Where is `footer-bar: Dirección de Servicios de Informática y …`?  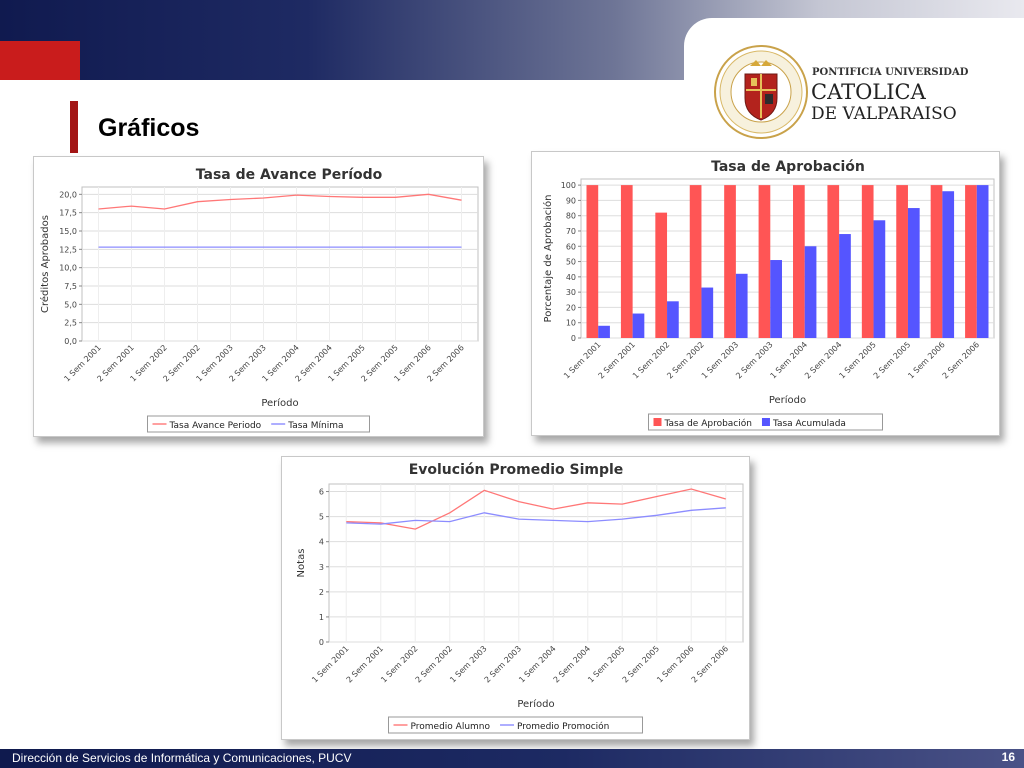
footer-bar: Dirección de Servicios de Informática y … is located at coordinates (512, 758).